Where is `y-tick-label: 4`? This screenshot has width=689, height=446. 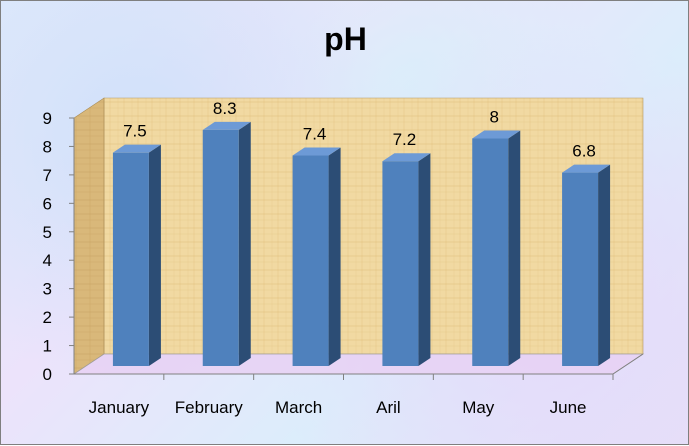
y-tick-label: 4 is located at coordinates (47, 260).